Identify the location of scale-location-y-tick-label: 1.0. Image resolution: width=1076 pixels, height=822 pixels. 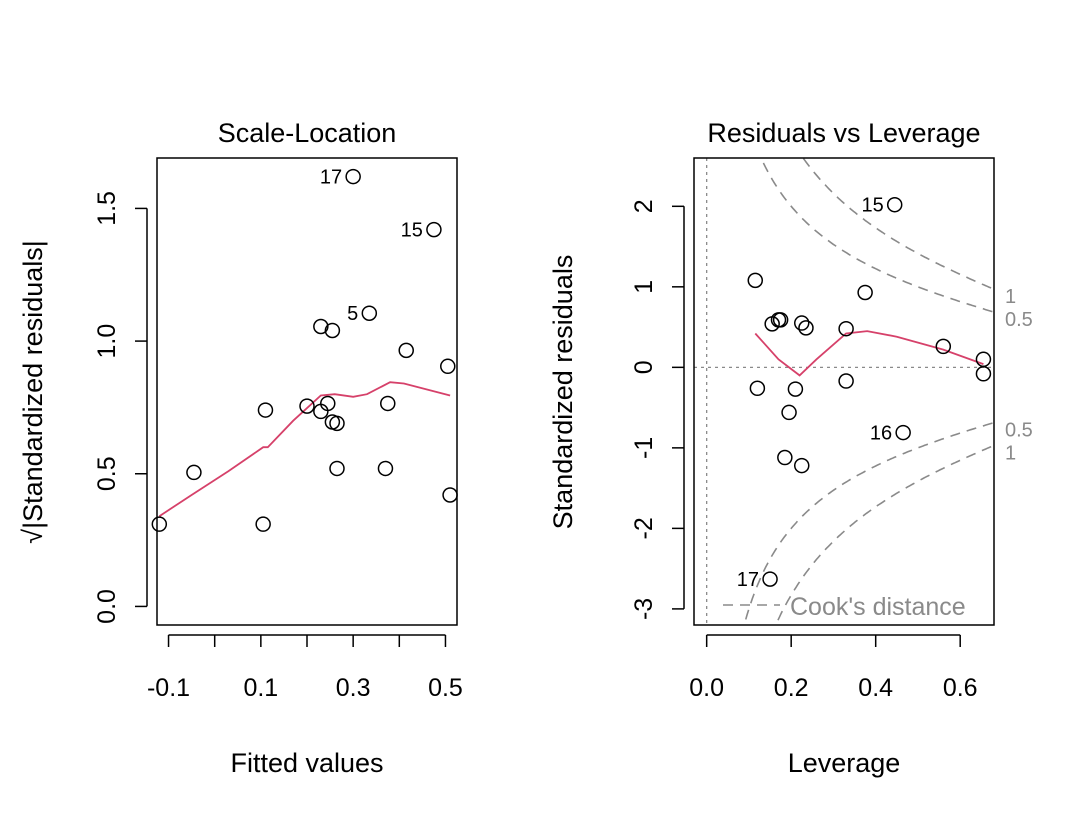
(107, 341).